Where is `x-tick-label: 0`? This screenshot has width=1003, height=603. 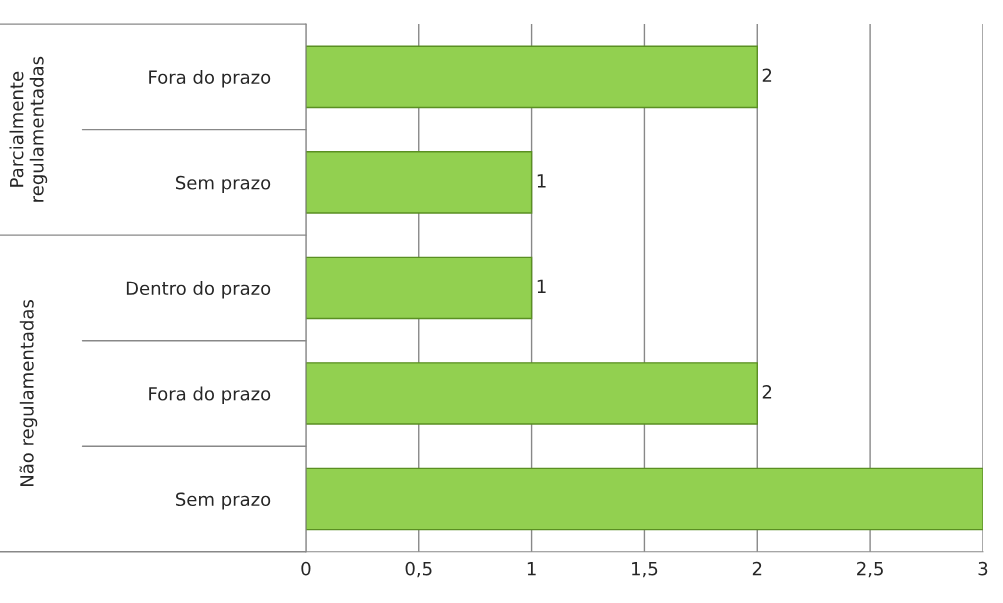
x-tick-label: 0 is located at coordinates (306, 568).